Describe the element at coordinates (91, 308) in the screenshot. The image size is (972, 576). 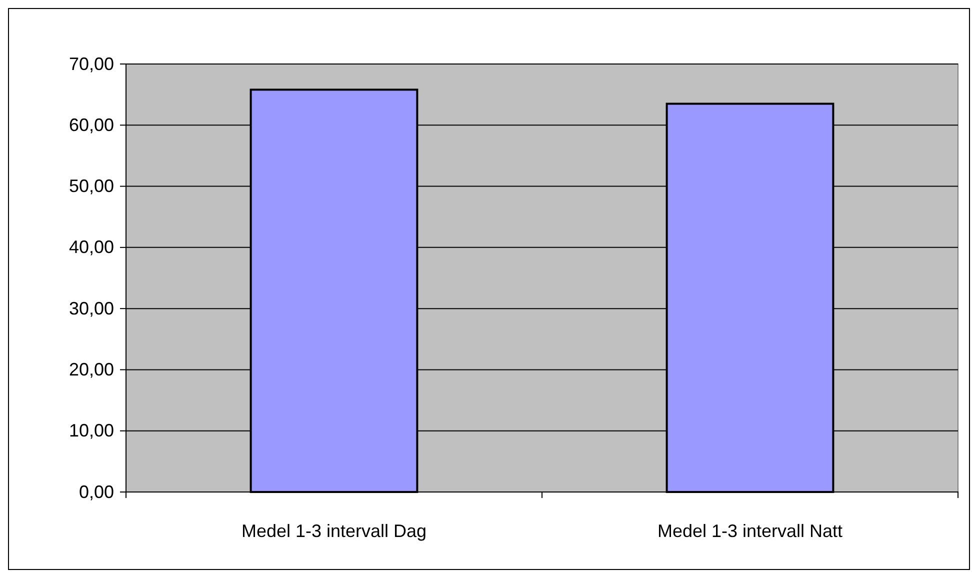
I see `y-tick-label: 30,00` at that location.